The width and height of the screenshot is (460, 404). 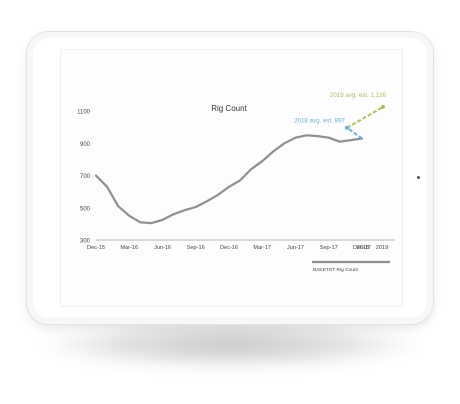 I want to click on series-line-rig-count, so click(x=229, y=179).